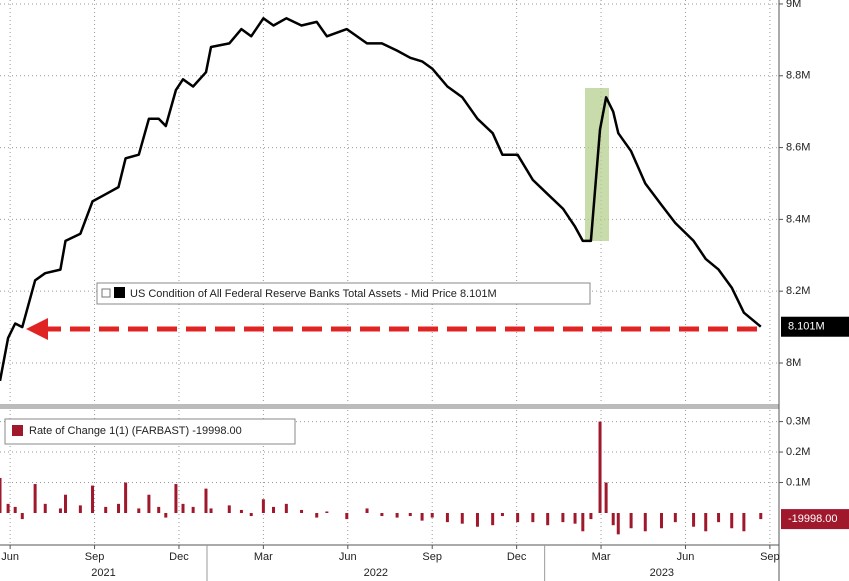 The image size is (849, 581). Describe the element at coordinates (37, 329) in the screenshot. I see `arrow-head` at that location.